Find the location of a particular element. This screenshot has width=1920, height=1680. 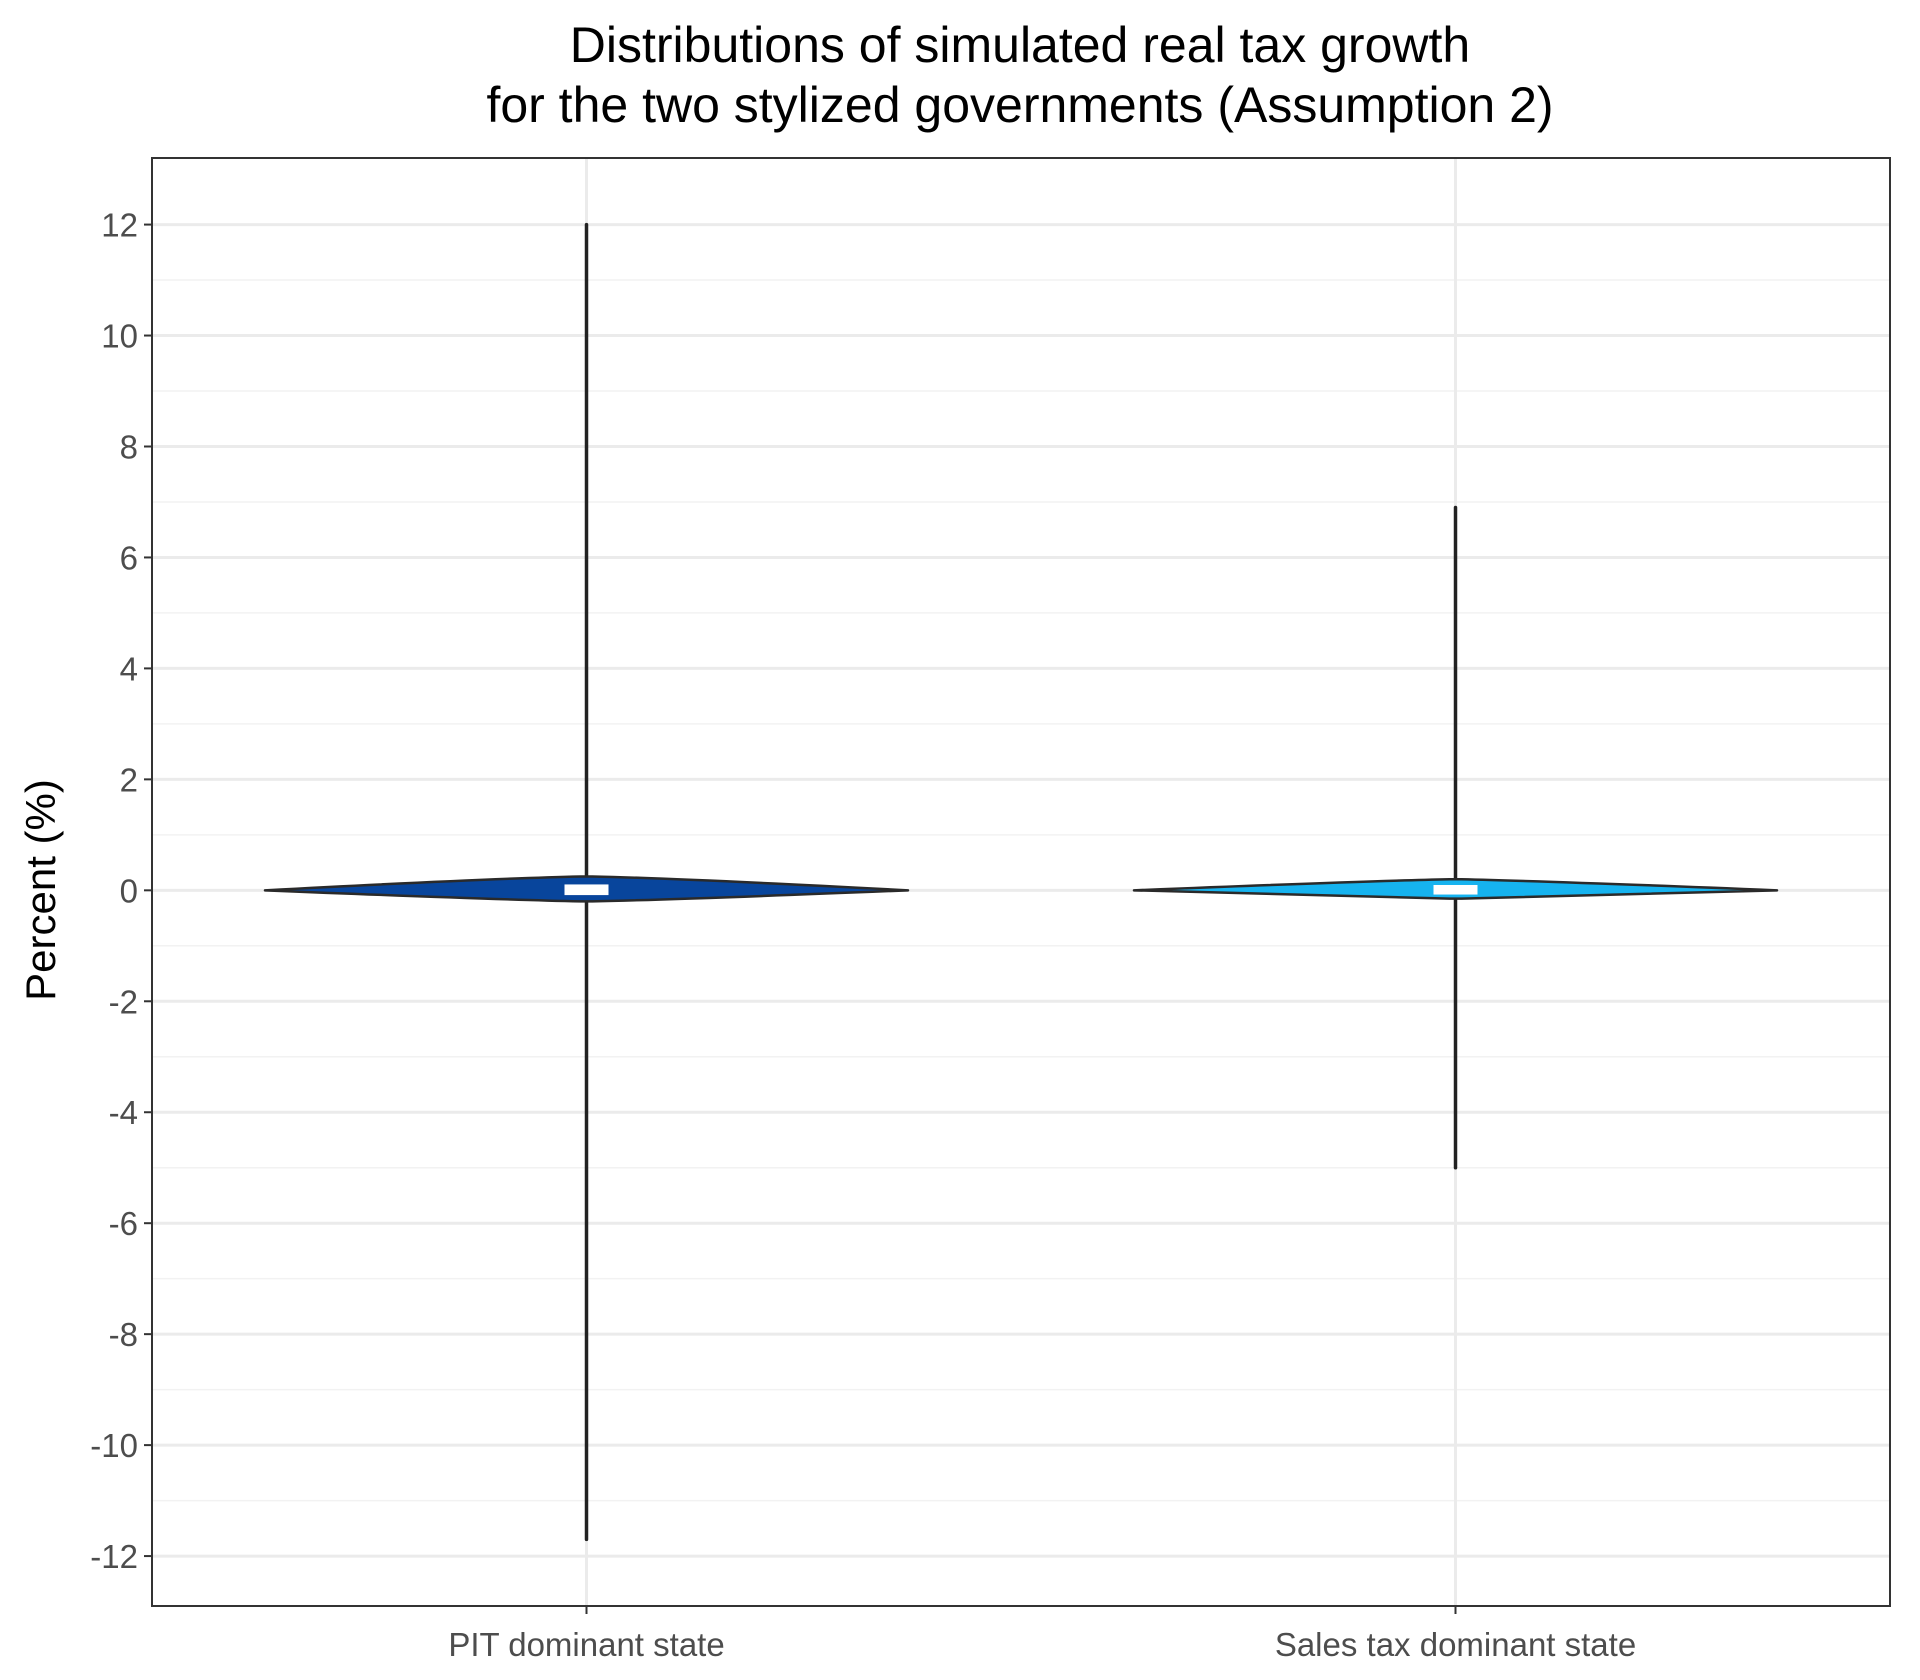

y-tick-label: 8 is located at coordinates (129, 446).